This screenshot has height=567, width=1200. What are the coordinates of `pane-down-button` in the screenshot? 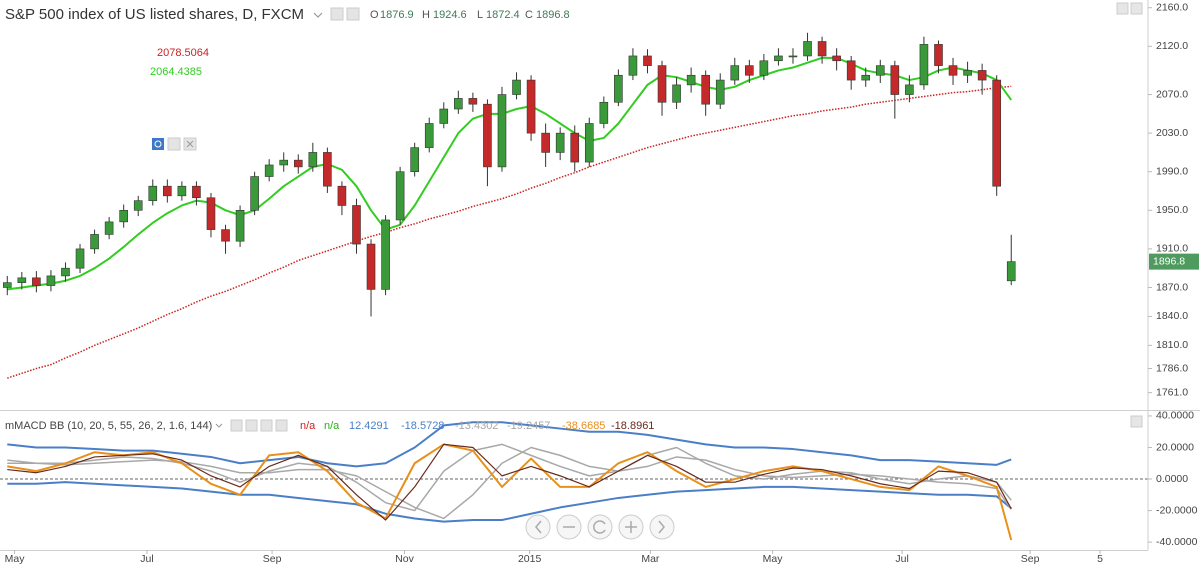 It's located at (1136, 8).